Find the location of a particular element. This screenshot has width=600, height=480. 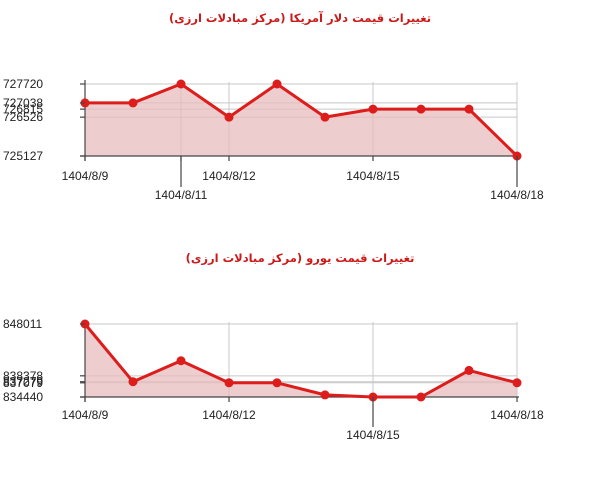

euro-series-line is located at coordinates (300, 361).